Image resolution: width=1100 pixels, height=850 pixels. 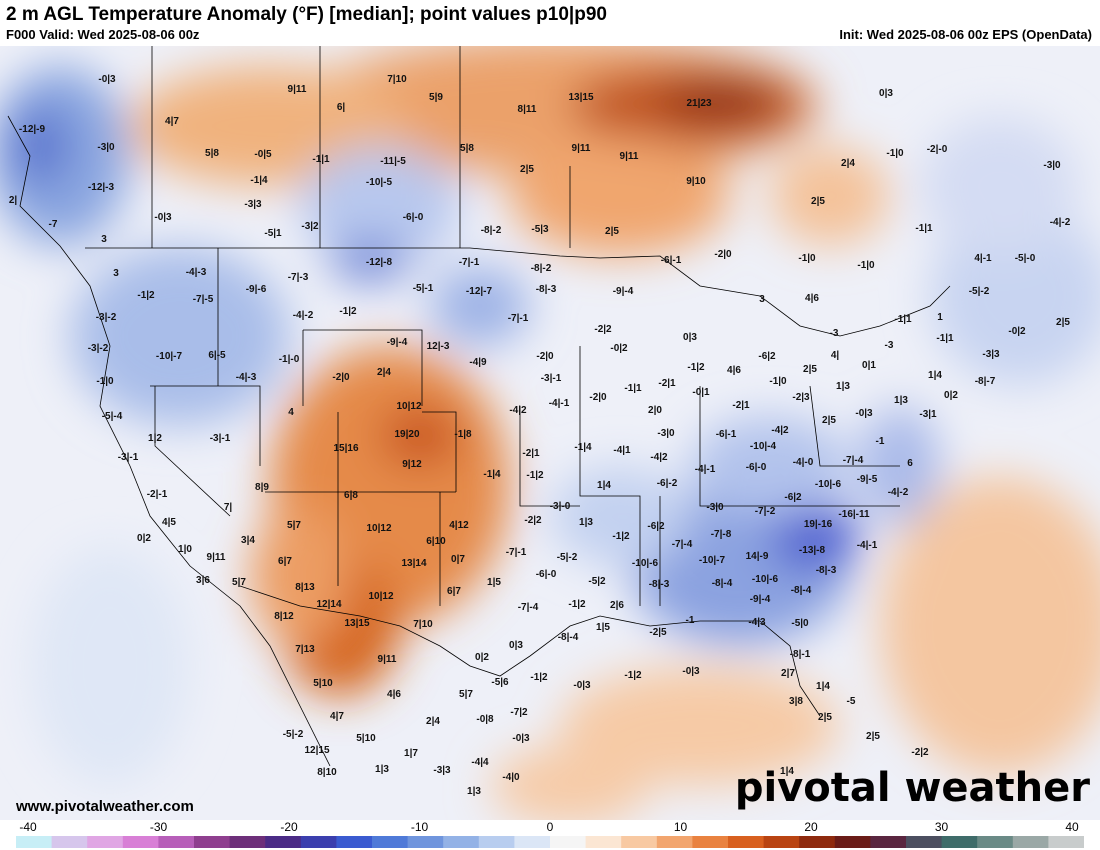 What do you see at coordinates (763, 446) in the screenshot?
I see `point-value-label: -10|-4` at bounding box center [763, 446].